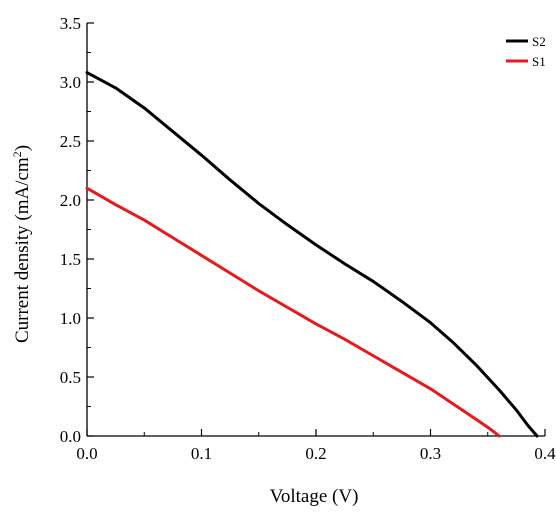 Image resolution: width=556 pixels, height=512 pixels. Describe the element at coordinates (86, 453) in the screenshot. I see `x-tick-label: 0.0` at that location.